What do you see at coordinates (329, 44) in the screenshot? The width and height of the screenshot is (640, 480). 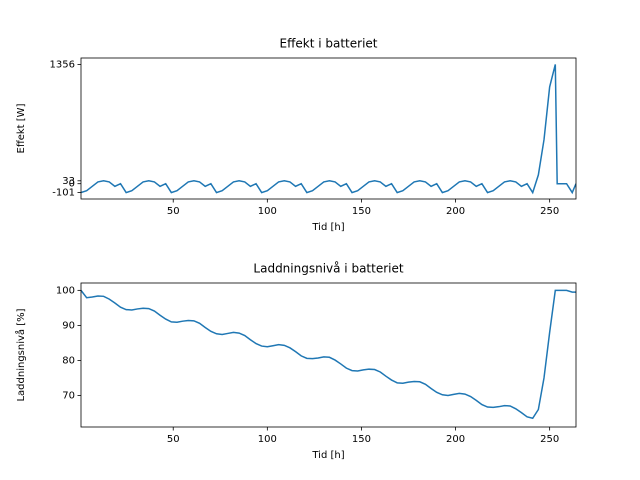 I see `chart-title: Effekt i batteriet` at bounding box center [329, 44].